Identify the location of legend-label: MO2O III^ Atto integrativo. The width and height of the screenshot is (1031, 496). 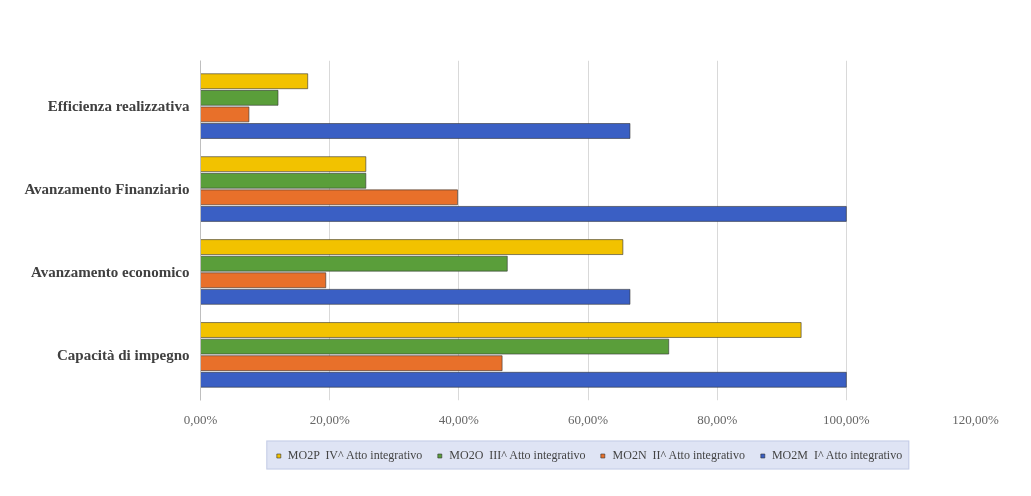
(517, 455).